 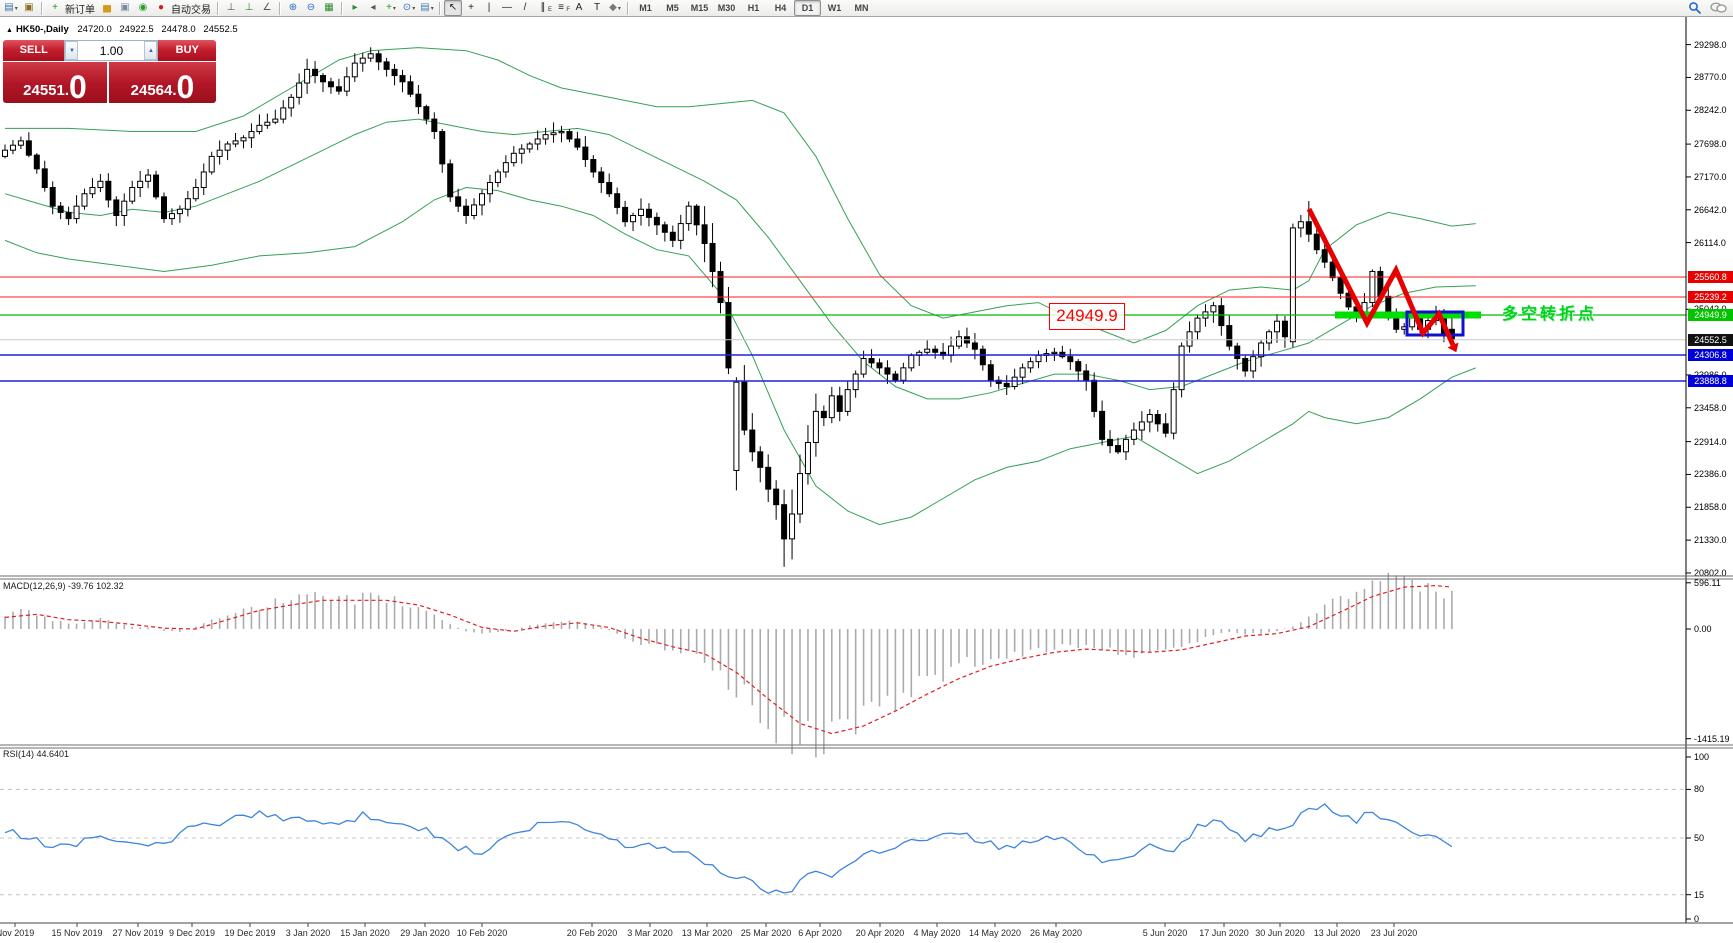 I want to click on cursor-icon: ↖, so click(x=453, y=8).